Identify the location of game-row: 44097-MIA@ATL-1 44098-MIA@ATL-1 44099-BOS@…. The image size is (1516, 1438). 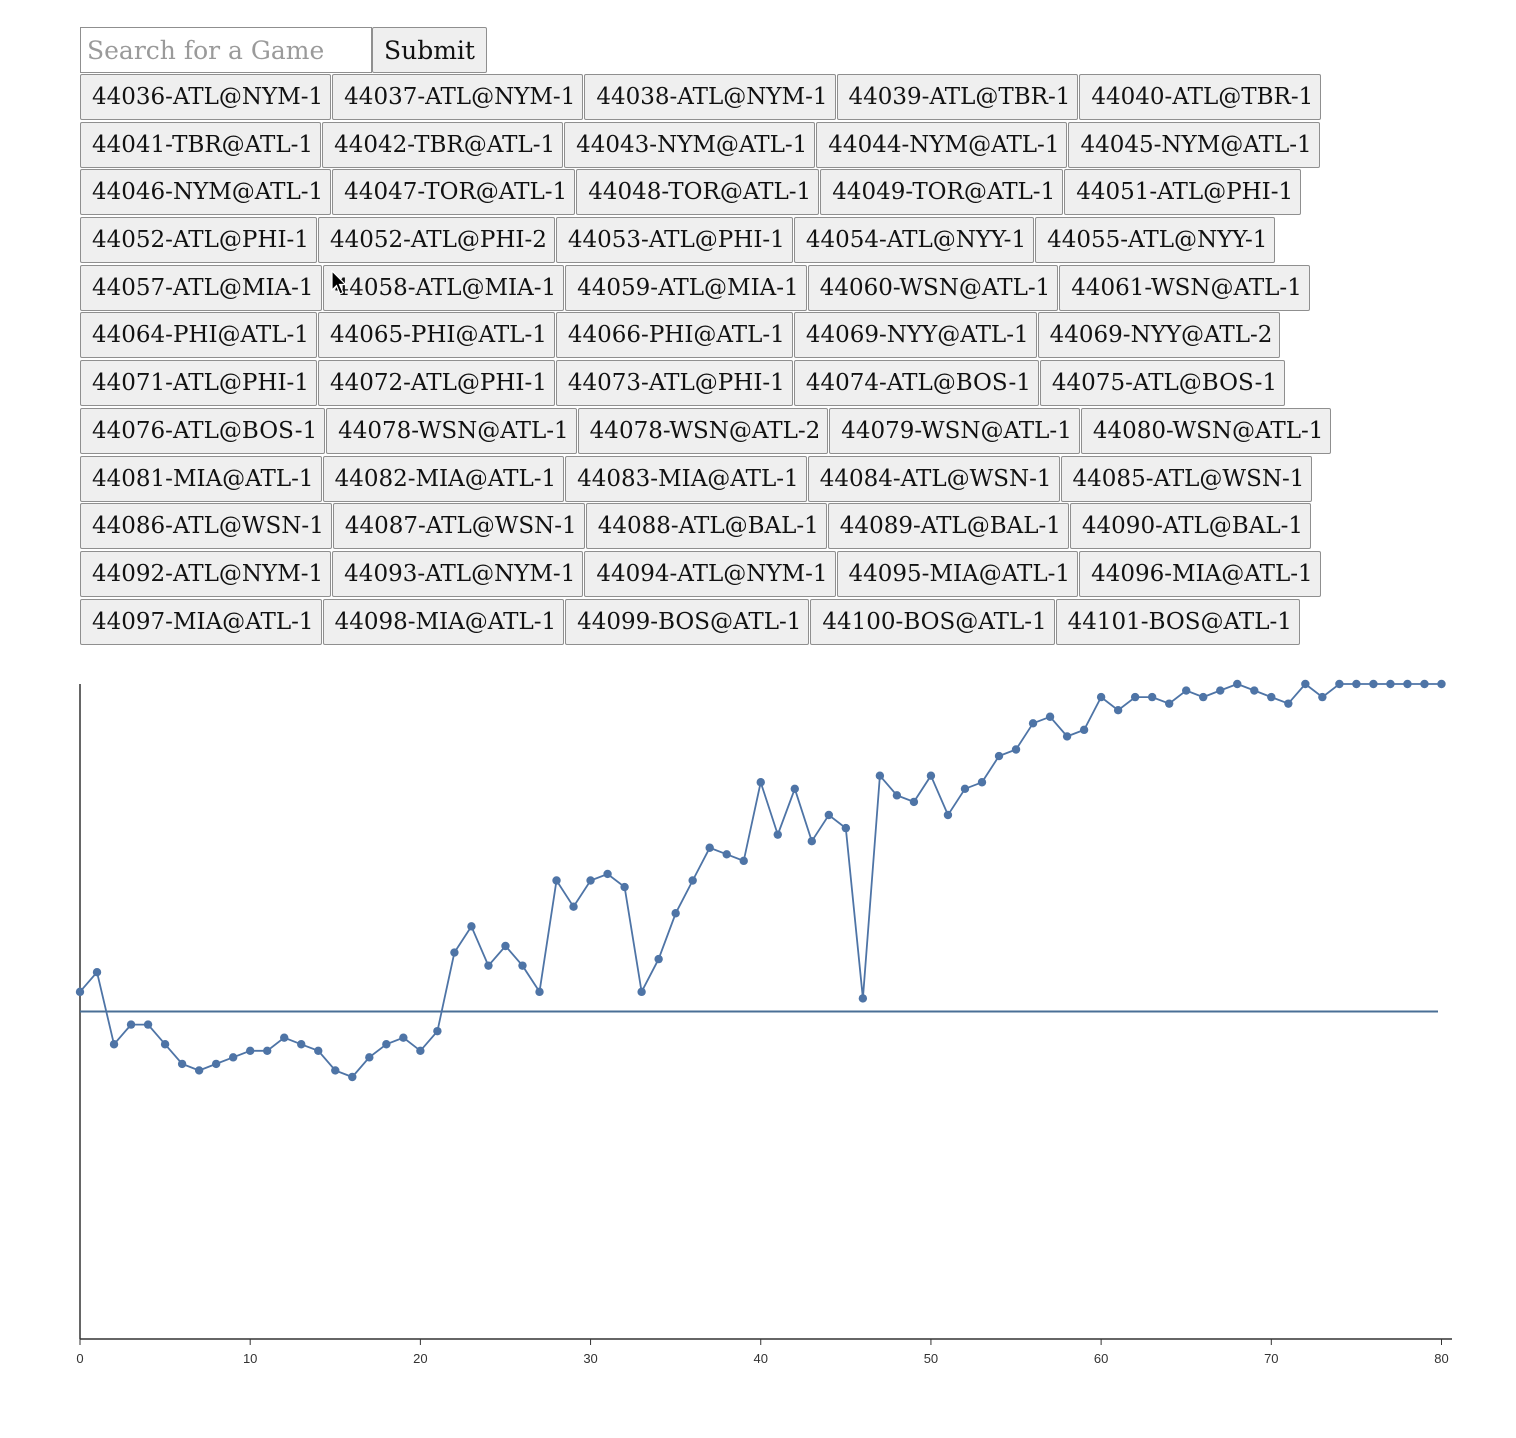
(790, 622).